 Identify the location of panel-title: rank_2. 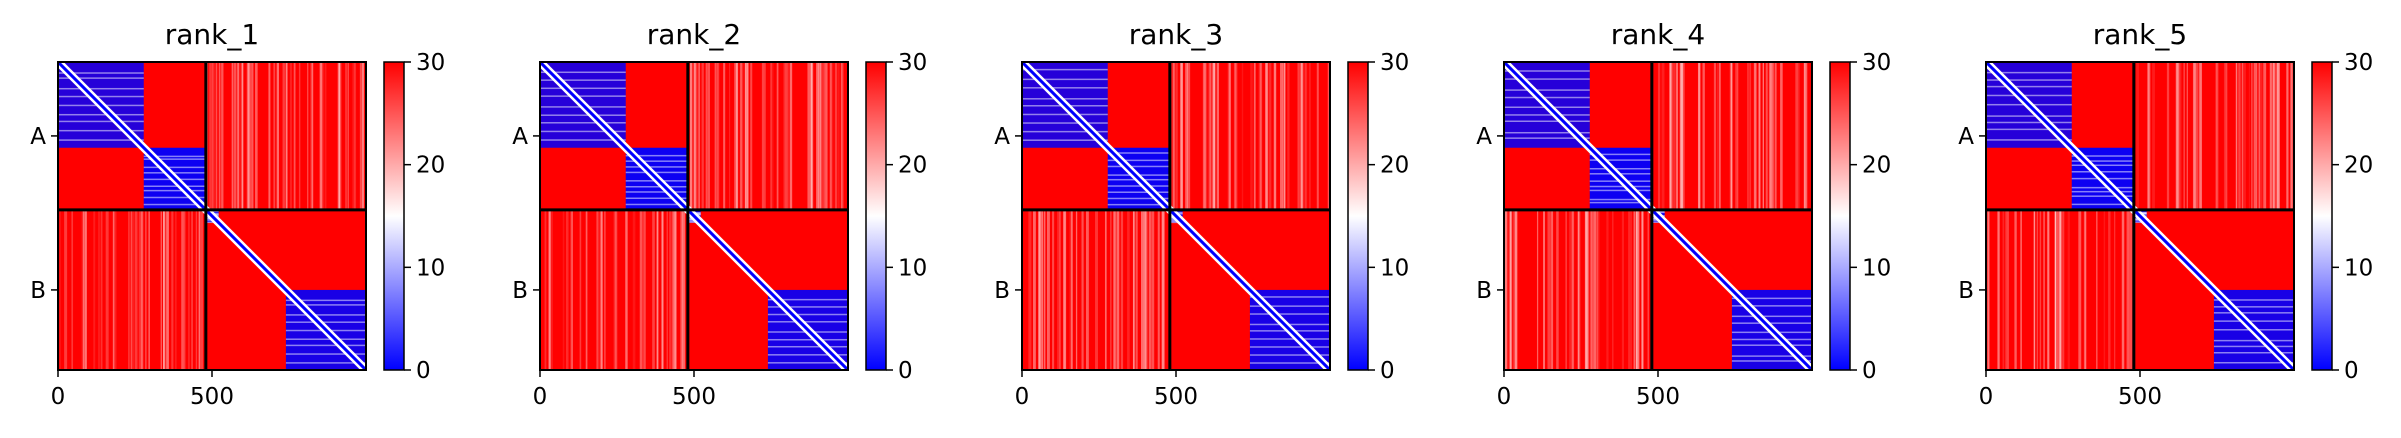
(694, 34).